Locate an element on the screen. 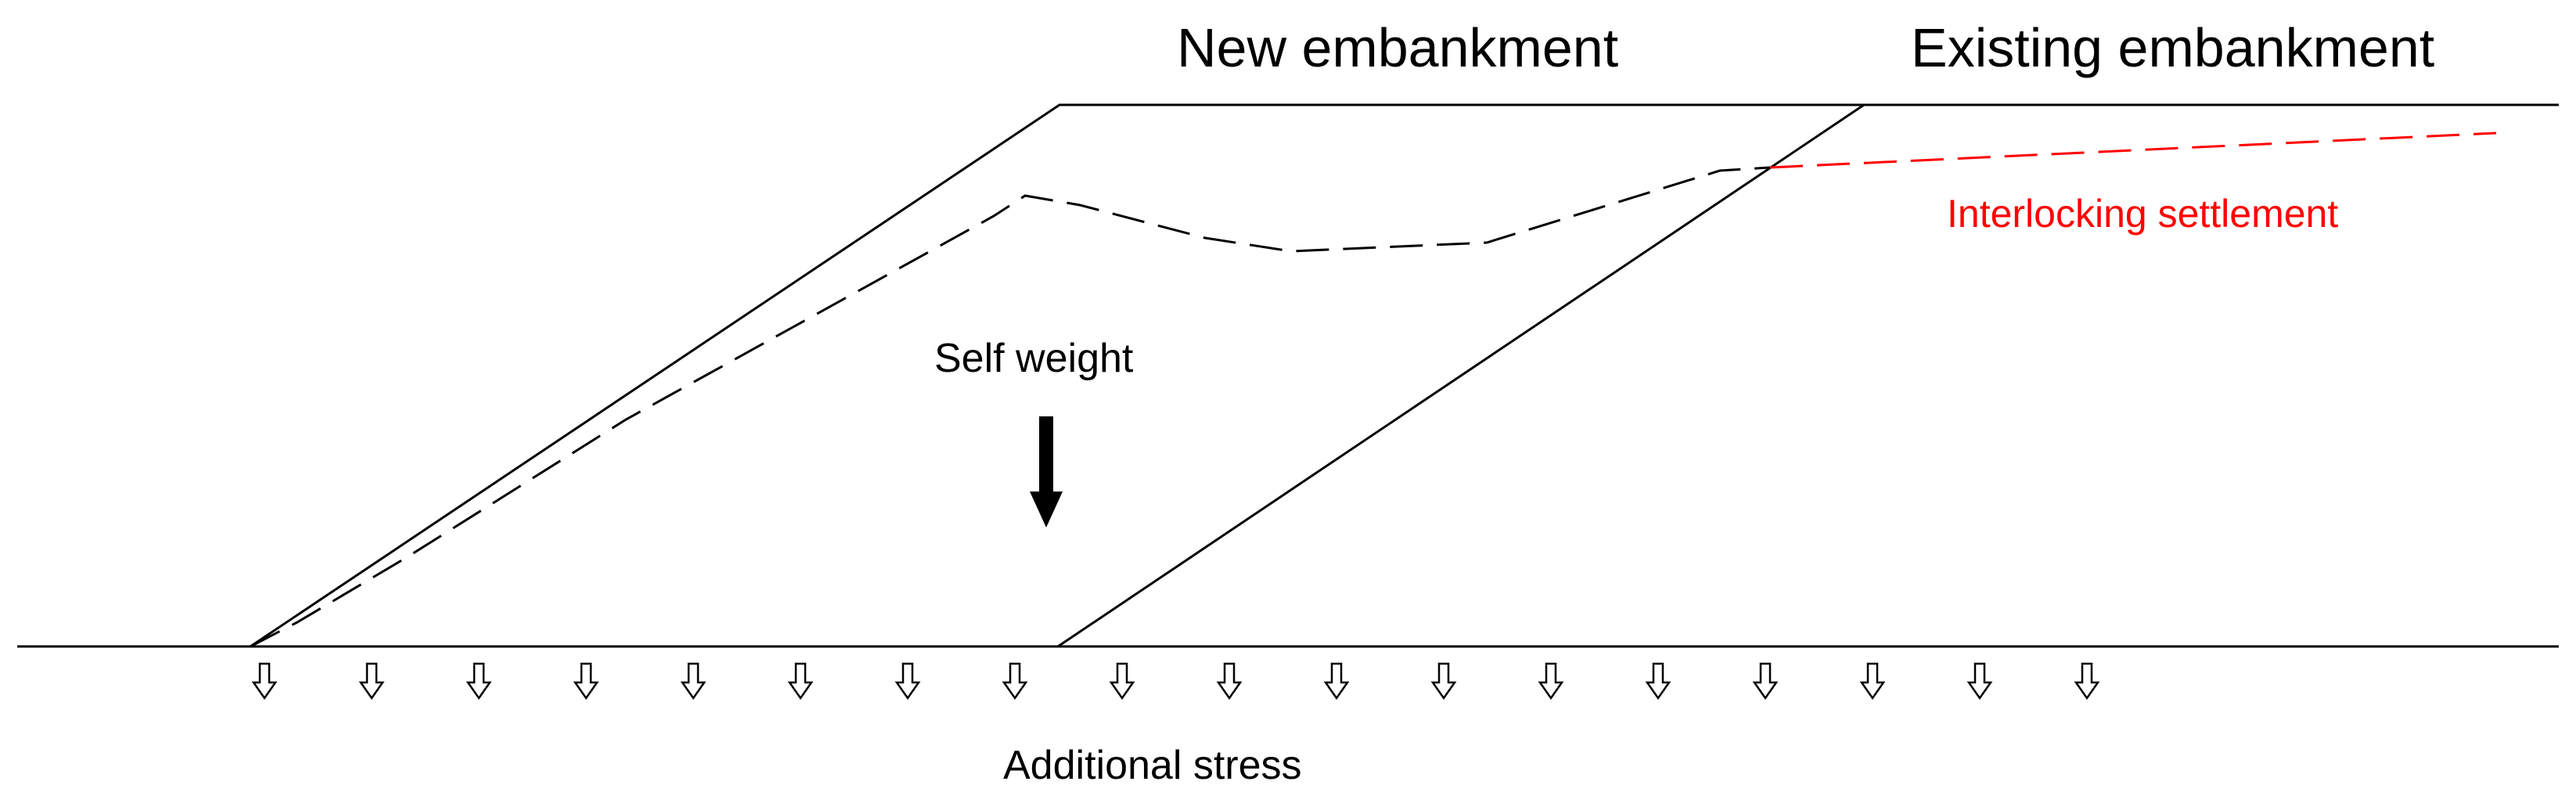  self-weight-label: Self weight is located at coordinates (1034, 358).